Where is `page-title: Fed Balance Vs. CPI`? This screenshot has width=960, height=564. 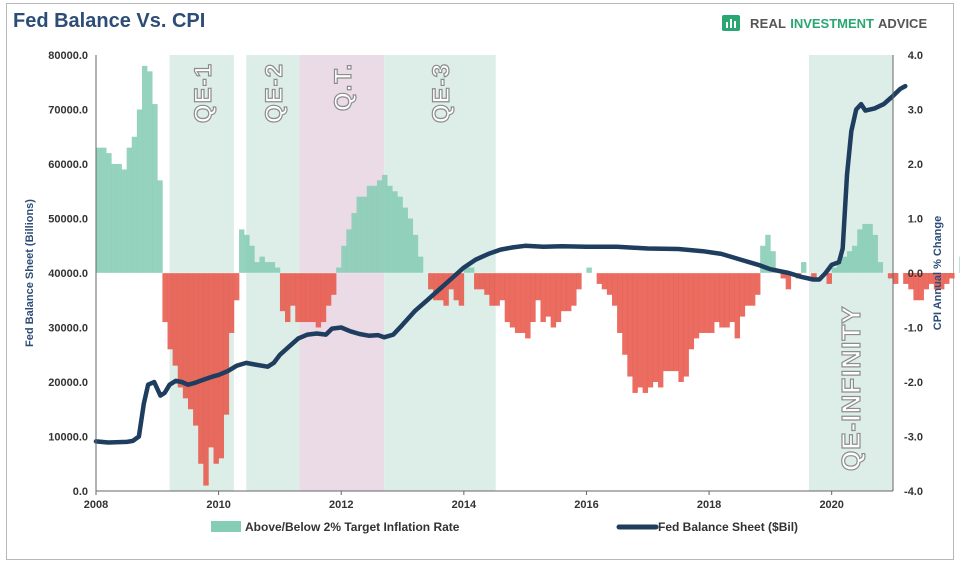 page-title: Fed Balance Vs. CPI is located at coordinates (109, 21).